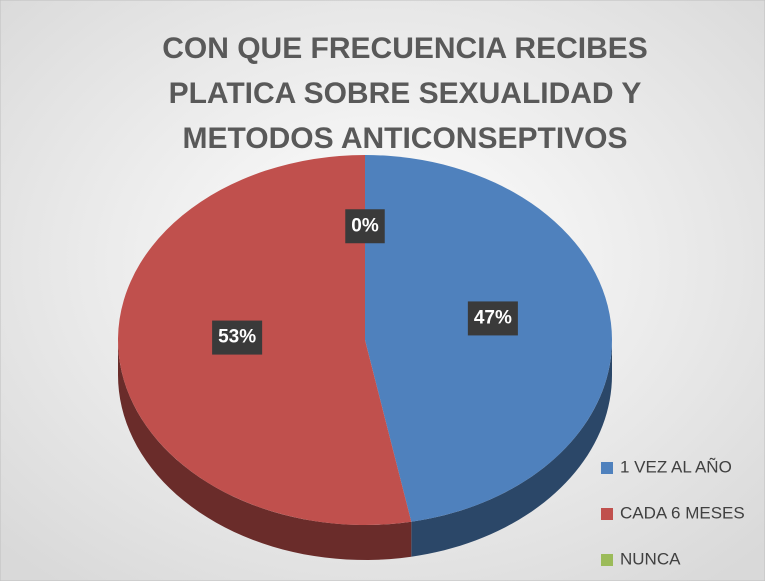 The width and height of the screenshot is (765, 581). I want to click on legend-label: CADA 6 MESES, so click(682, 512).